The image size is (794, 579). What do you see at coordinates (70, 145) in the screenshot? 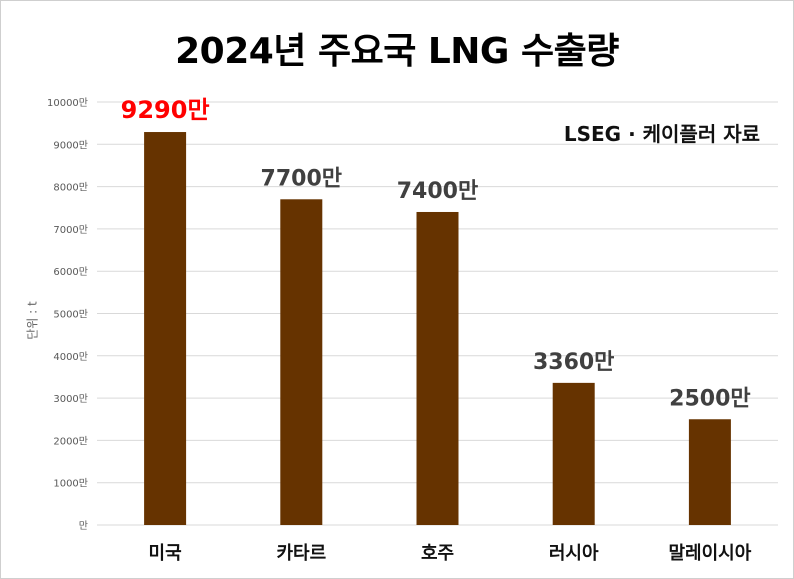
I see `y-tick-label: 9000만` at bounding box center [70, 145].